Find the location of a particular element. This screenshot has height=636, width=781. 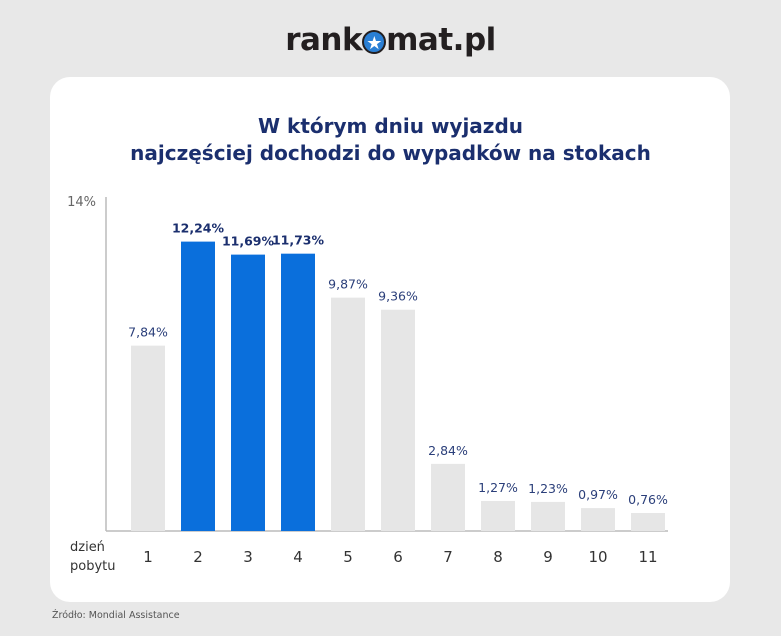

data-label: 7,84% is located at coordinates (148, 332).